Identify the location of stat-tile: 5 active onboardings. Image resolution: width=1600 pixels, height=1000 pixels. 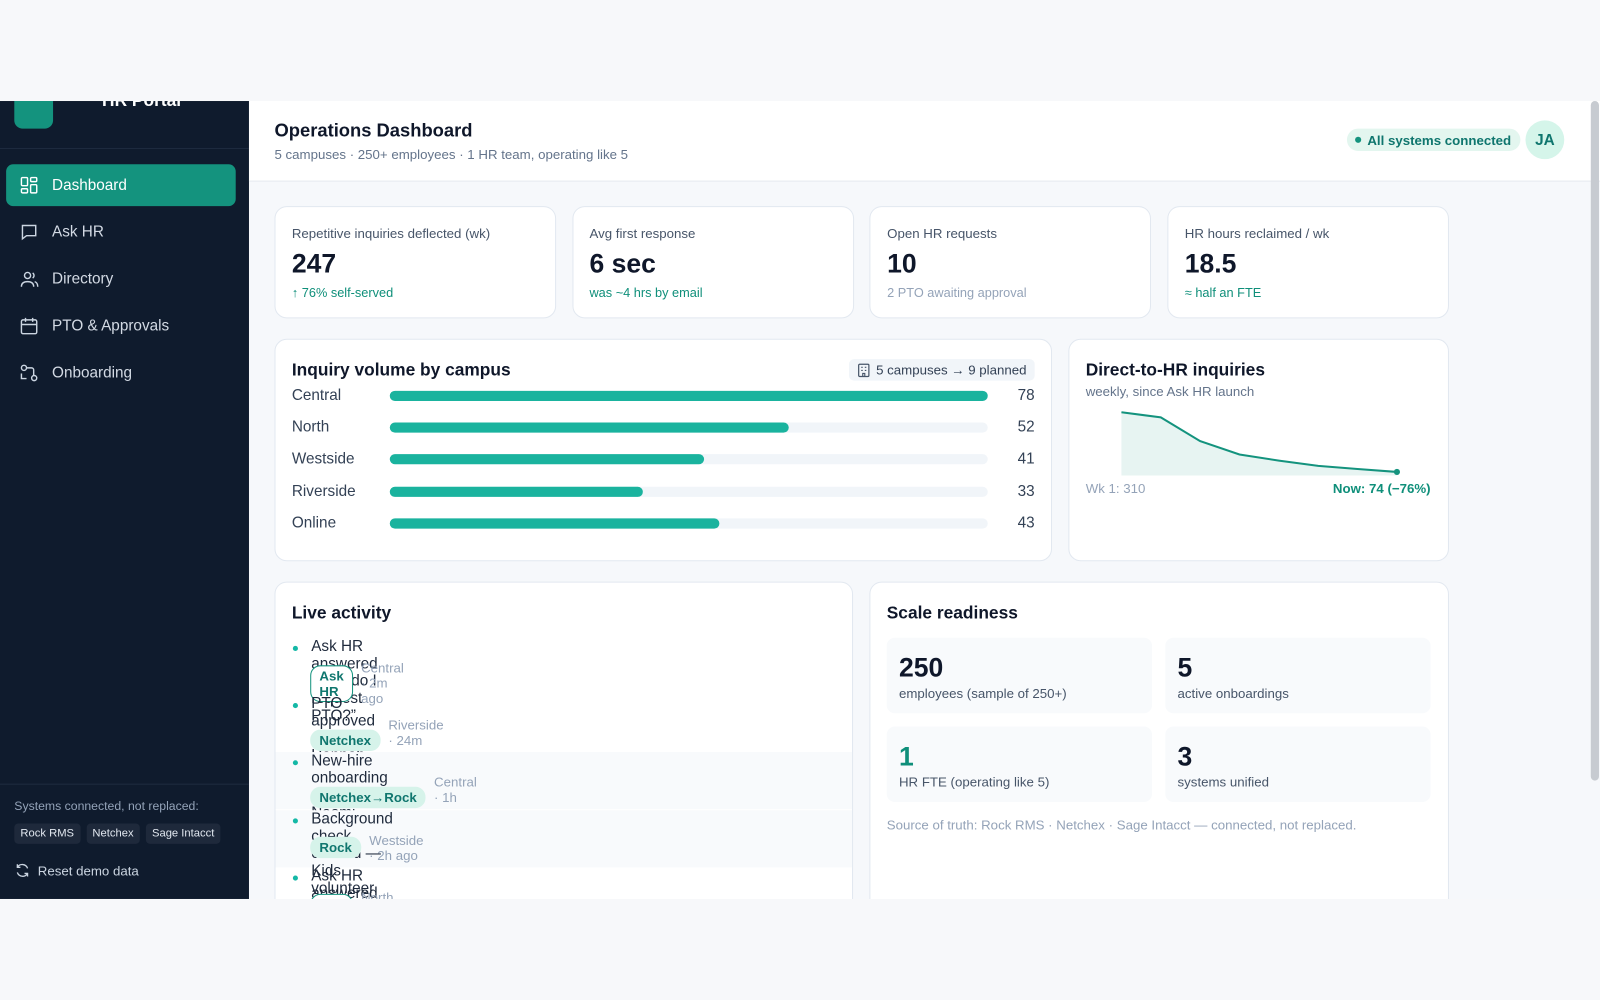
(1298, 675).